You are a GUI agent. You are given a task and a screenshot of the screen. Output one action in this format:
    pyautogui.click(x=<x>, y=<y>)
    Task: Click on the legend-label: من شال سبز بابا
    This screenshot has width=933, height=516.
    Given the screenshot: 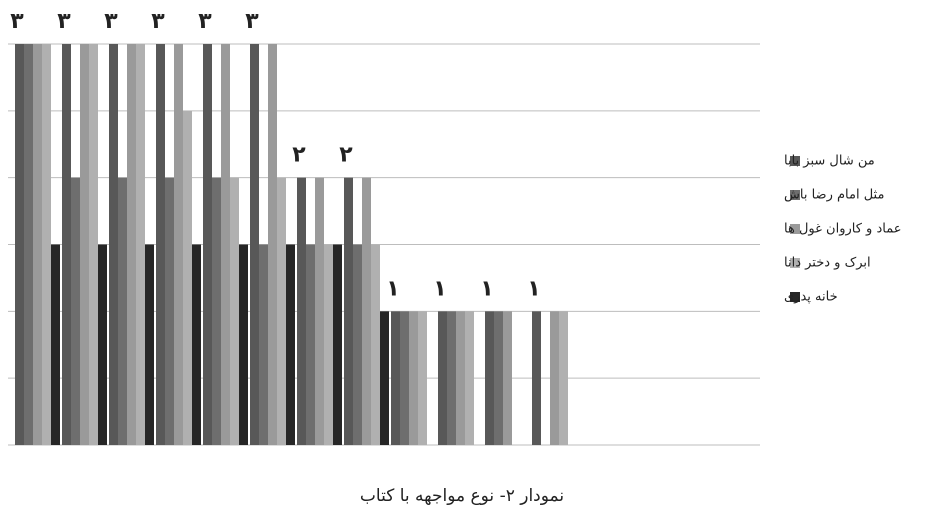 What is the action you would take?
    pyautogui.click(x=829, y=161)
    